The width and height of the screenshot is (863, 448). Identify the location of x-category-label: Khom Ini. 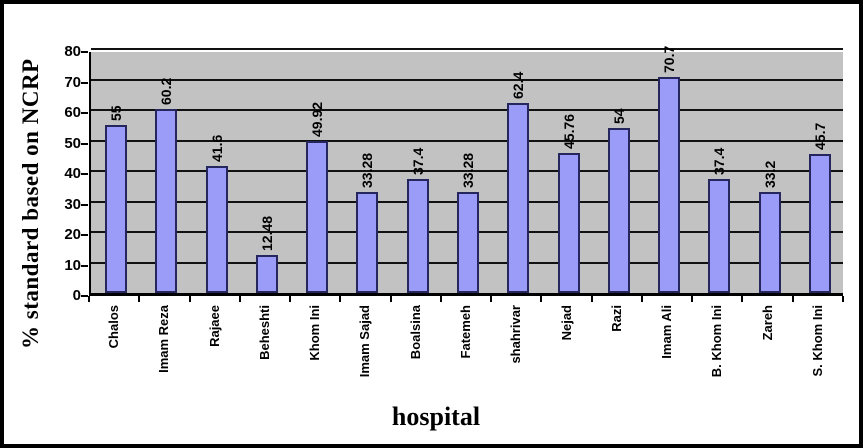
(315, 333).